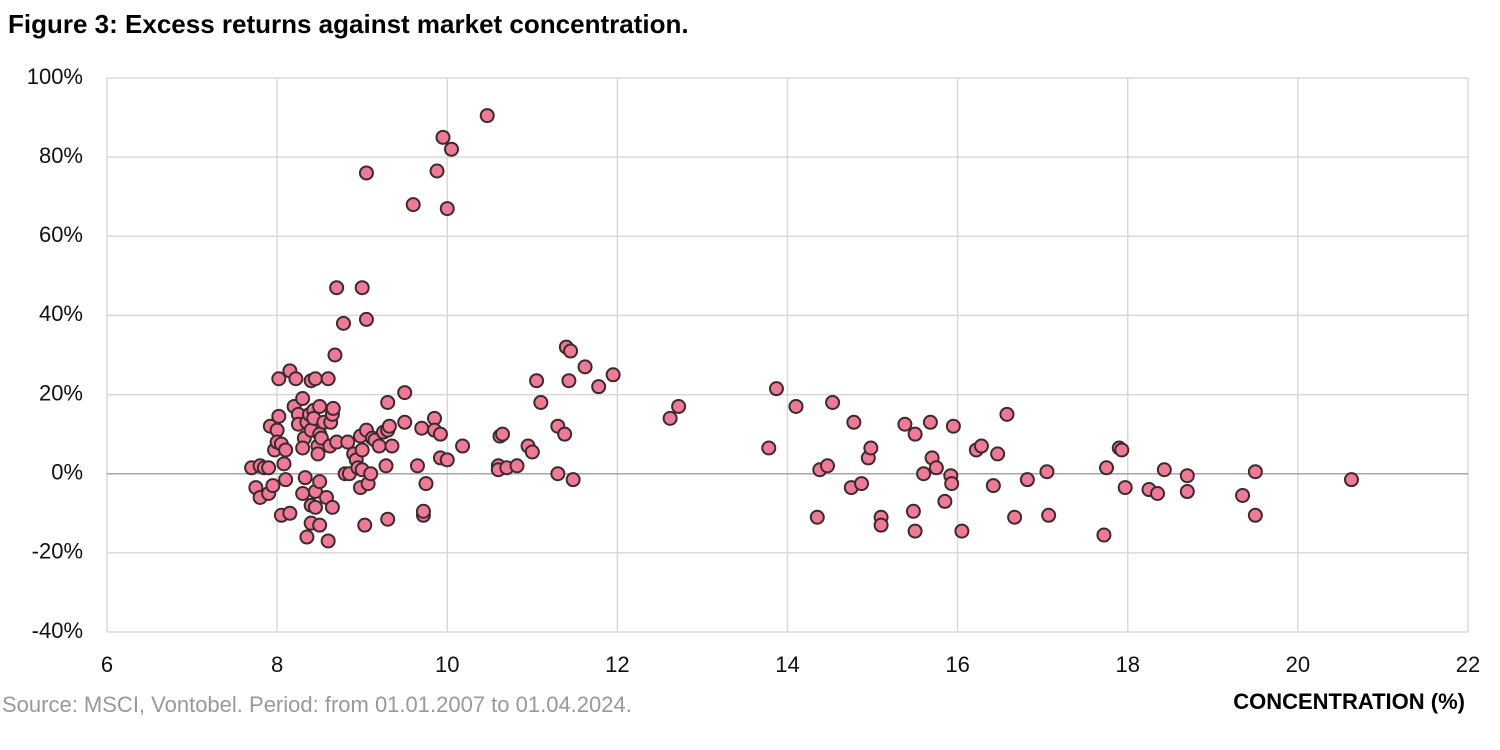 Image resolution: width=1500 pixels, height=750 pixels. Describe the element at coordinates (61, 155) in the screenshot. I see `y-tick-label: 80%` at that location.